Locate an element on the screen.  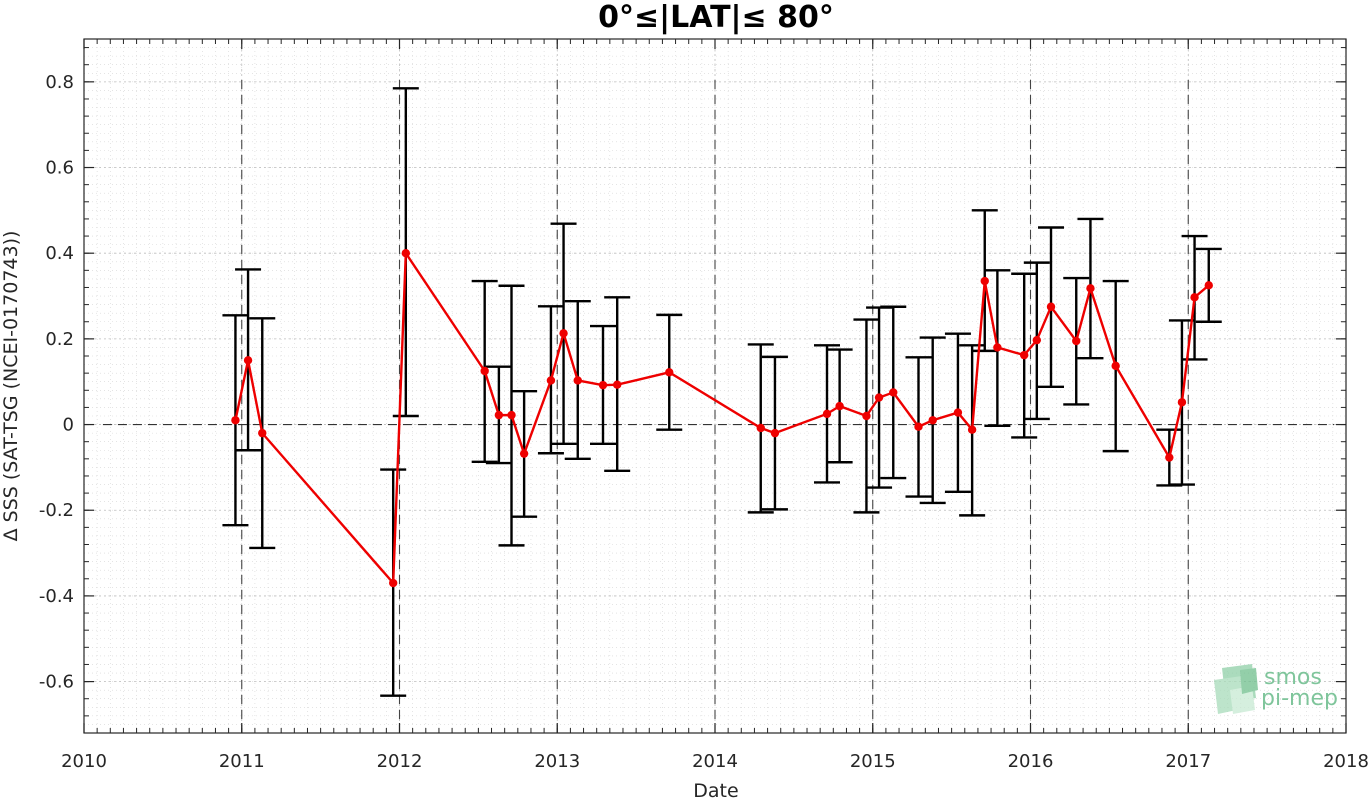
y-tick-label: 0.8 is located at coordinates (59, 82).